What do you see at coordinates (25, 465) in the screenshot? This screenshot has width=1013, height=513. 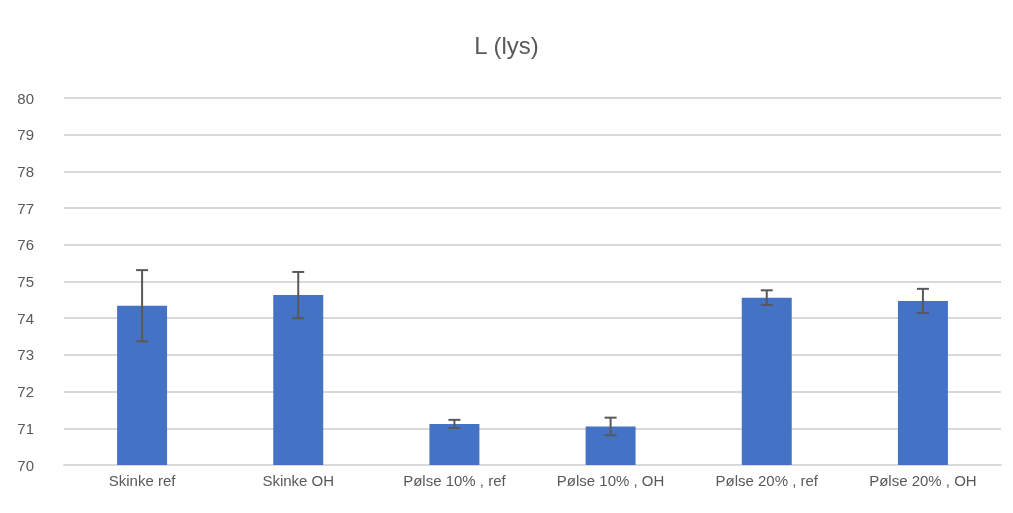 I see `y-tick-label: 70` at bounding box center [25, 465].